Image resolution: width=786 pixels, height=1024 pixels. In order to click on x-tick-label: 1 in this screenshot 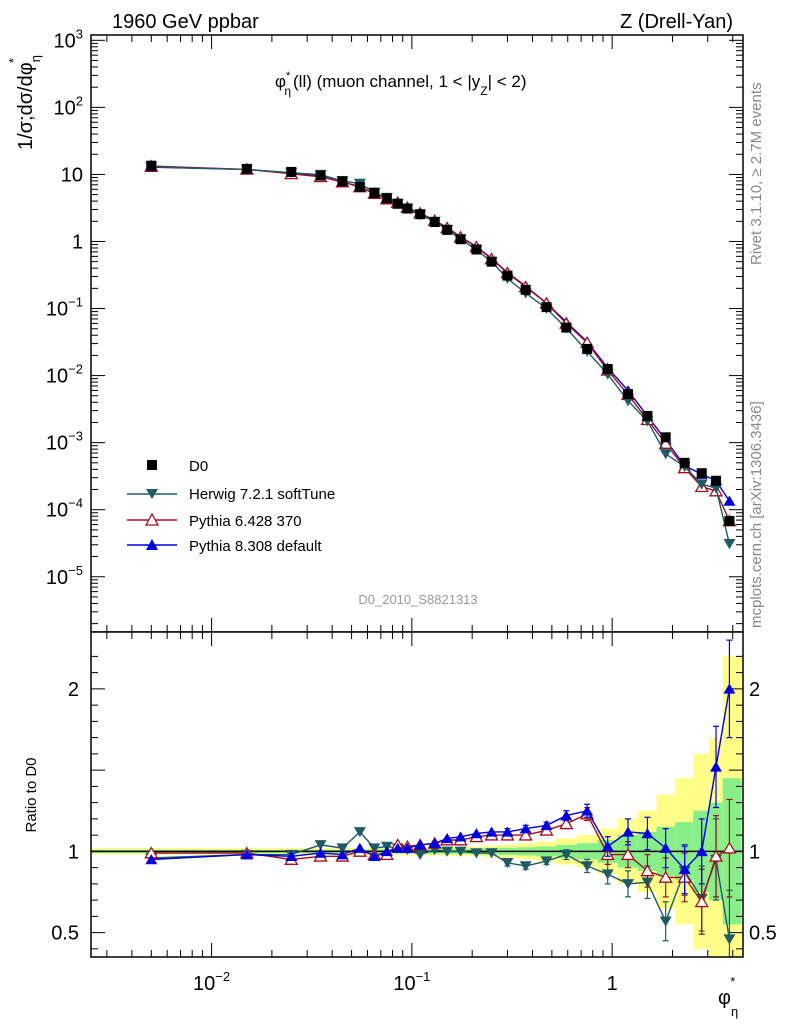, I will do `click(612, 984)`.